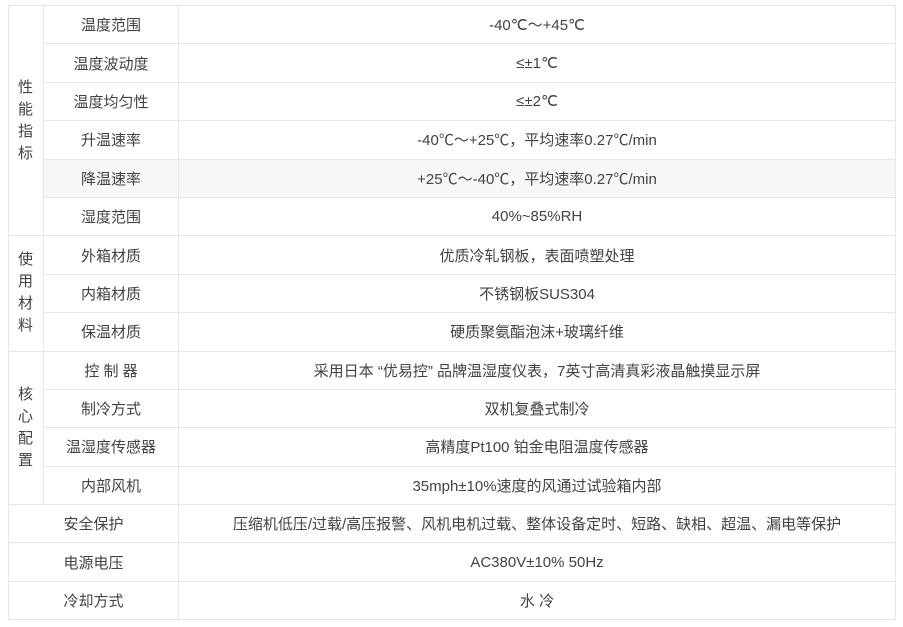 The width and height of the screenshot is (903, 627). I want to click on param-label: 温湿度传感器, so click(111, 447).